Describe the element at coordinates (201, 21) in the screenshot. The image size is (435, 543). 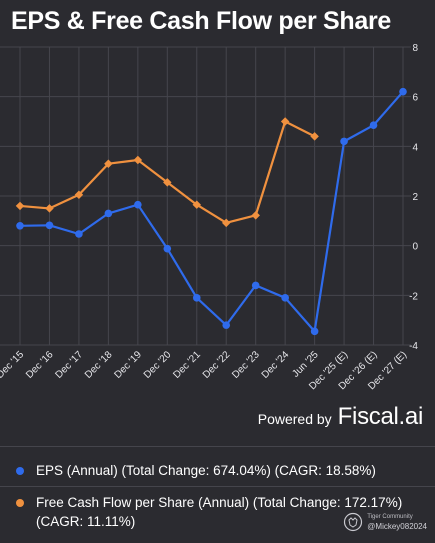
I see `chart-title: EPS & Free Cash Flow per Share` at that location.